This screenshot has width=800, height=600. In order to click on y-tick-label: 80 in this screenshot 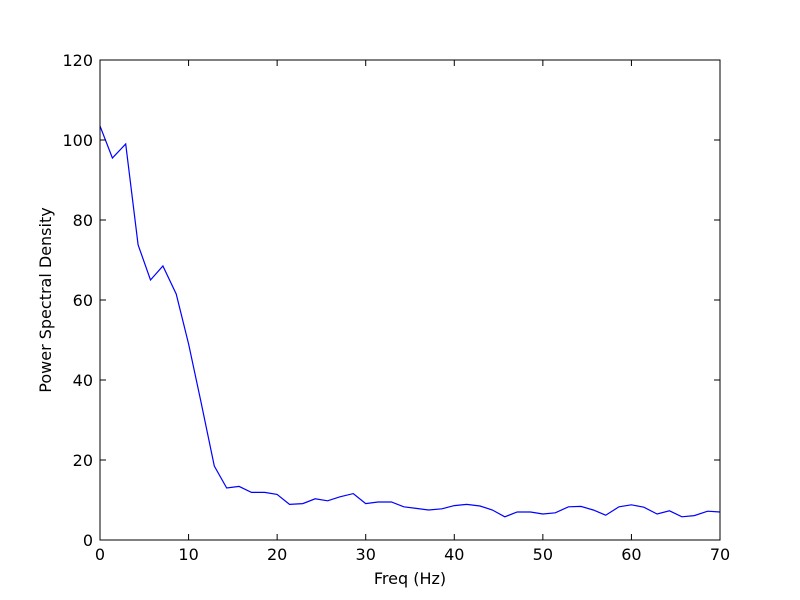, I will do `click(83, 220)`.